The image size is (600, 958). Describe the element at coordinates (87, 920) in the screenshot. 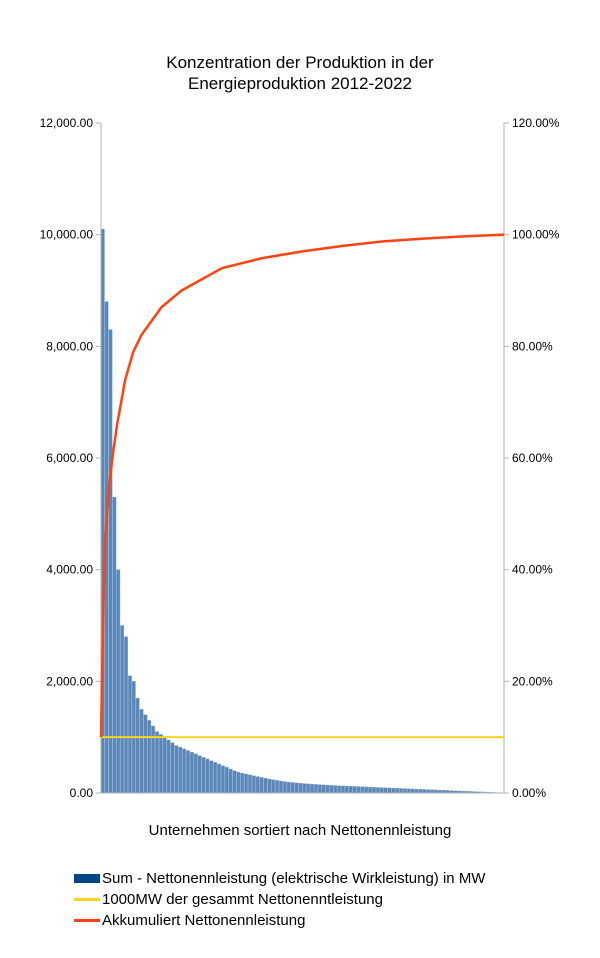

I see `legend-swatch-cumulative` at that location.